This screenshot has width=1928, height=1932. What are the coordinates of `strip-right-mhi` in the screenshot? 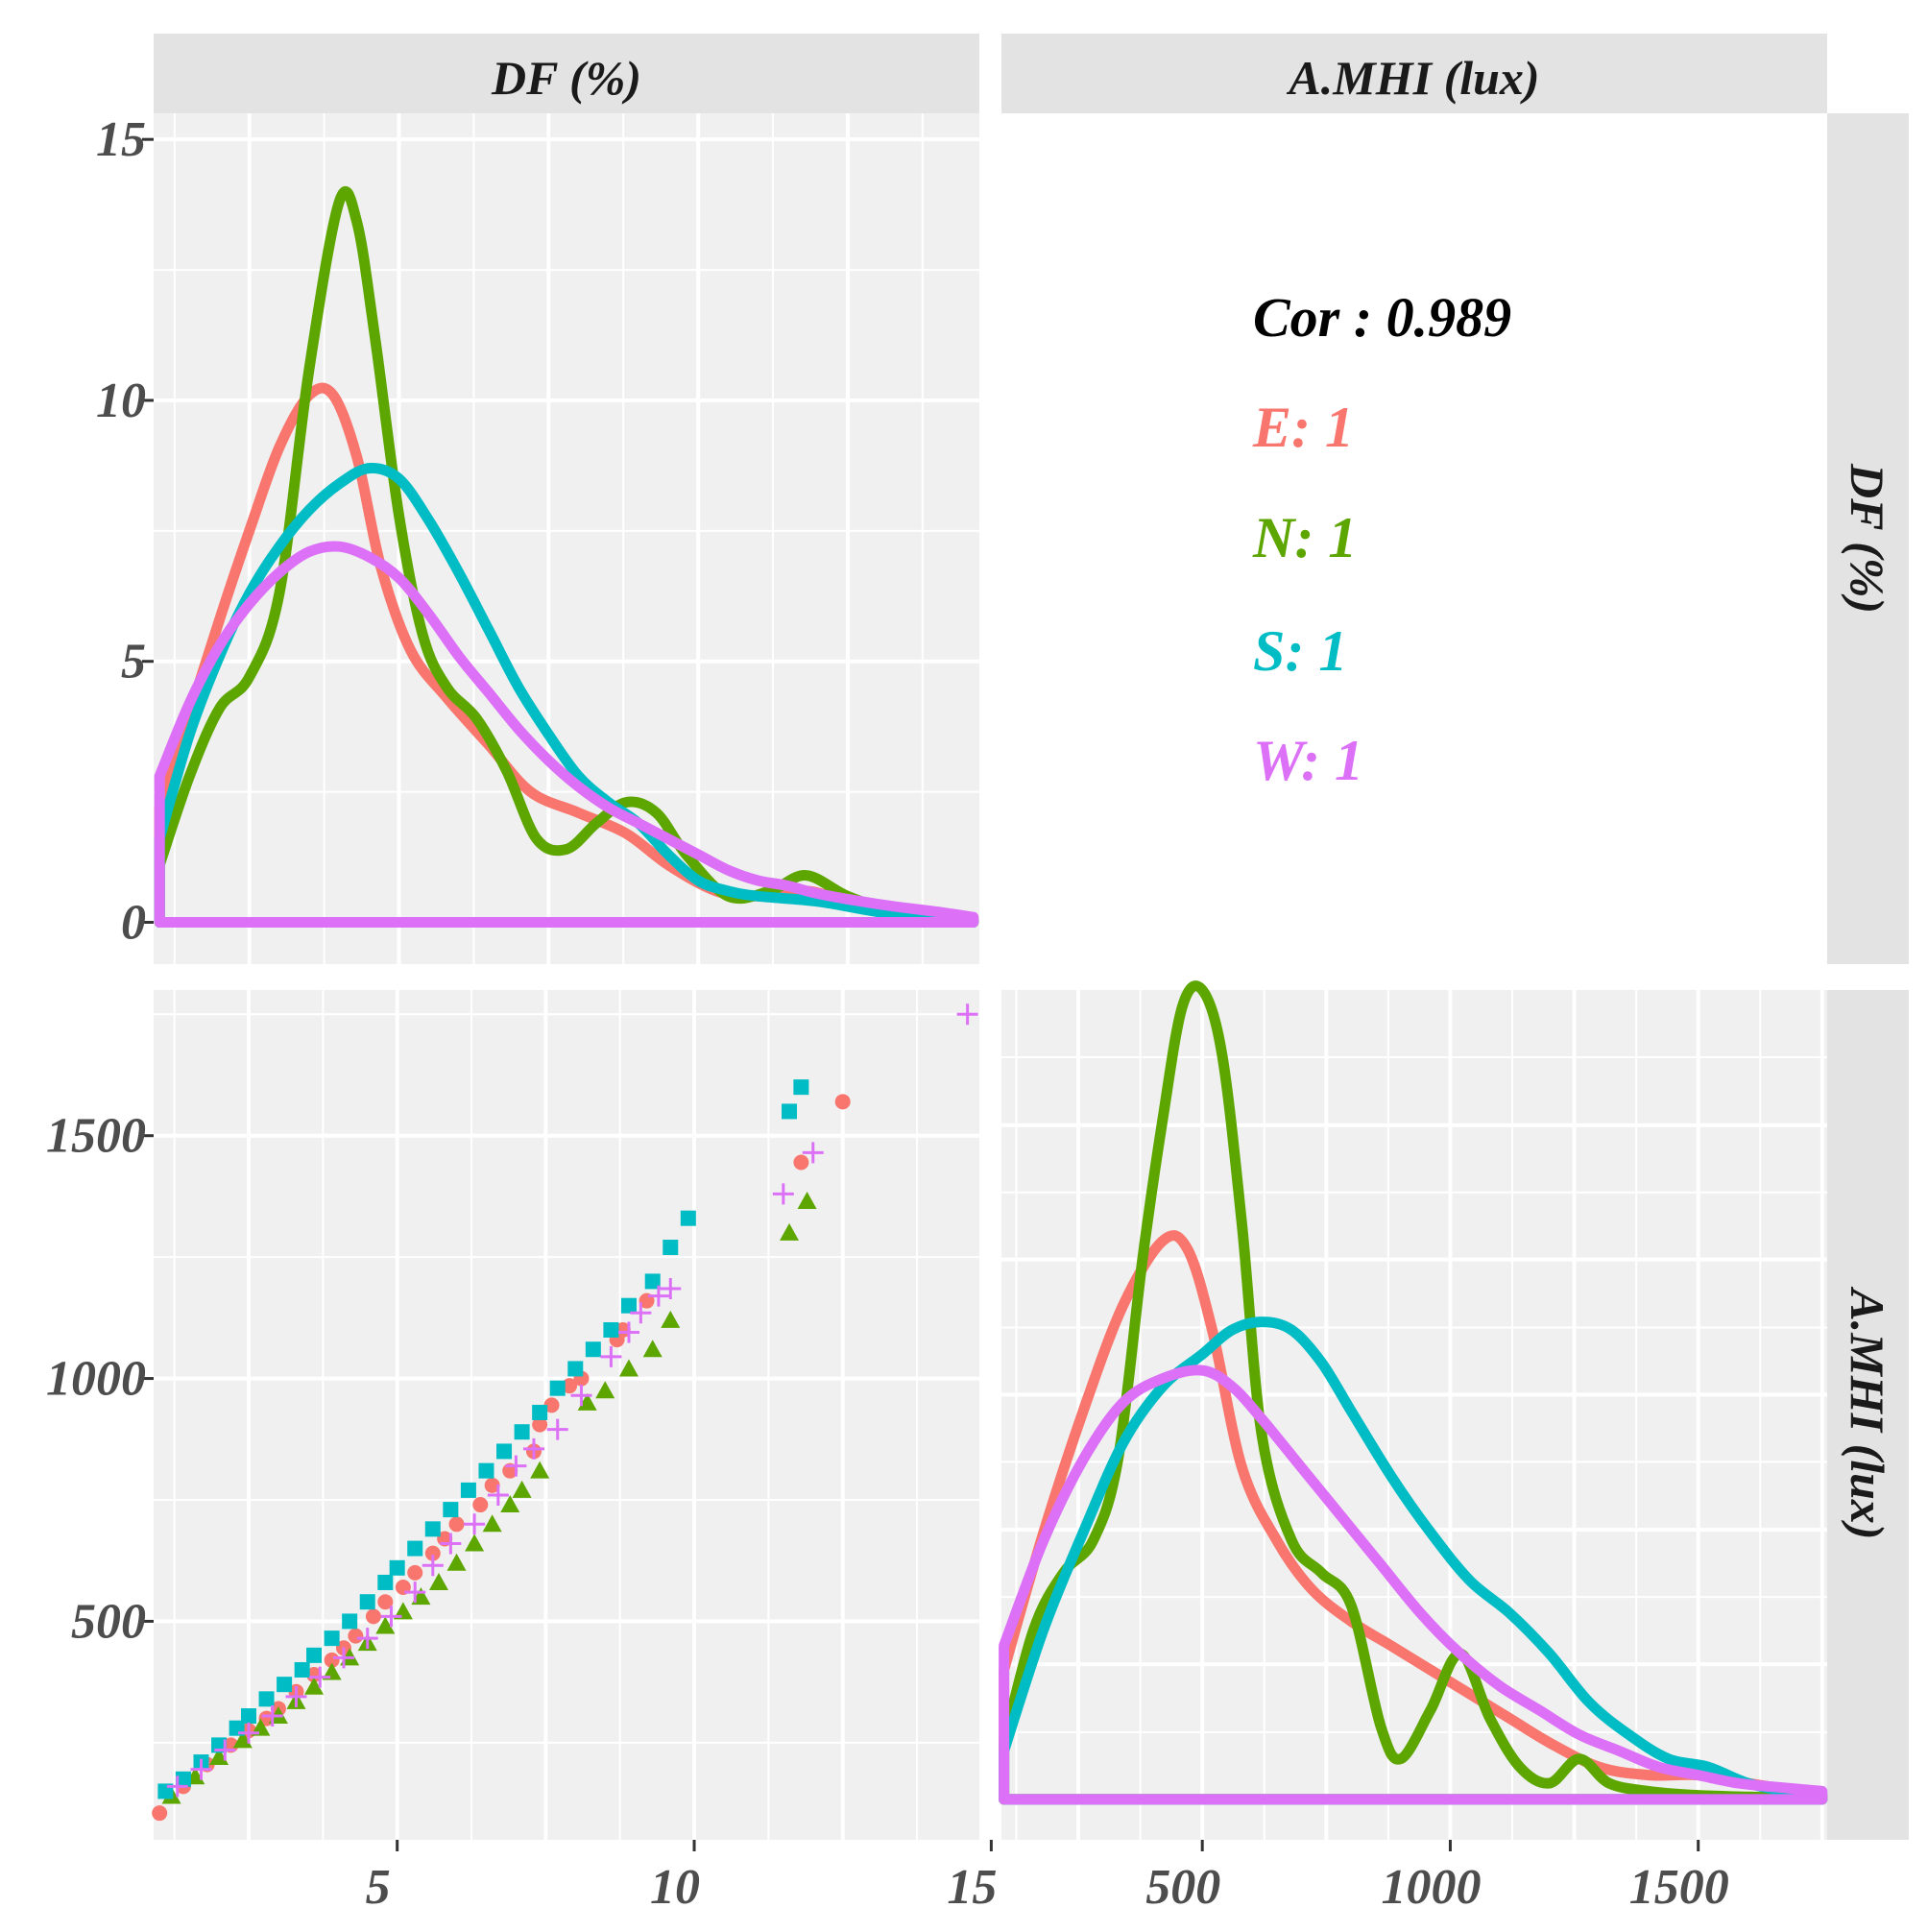 It's located at (1868, 1415).